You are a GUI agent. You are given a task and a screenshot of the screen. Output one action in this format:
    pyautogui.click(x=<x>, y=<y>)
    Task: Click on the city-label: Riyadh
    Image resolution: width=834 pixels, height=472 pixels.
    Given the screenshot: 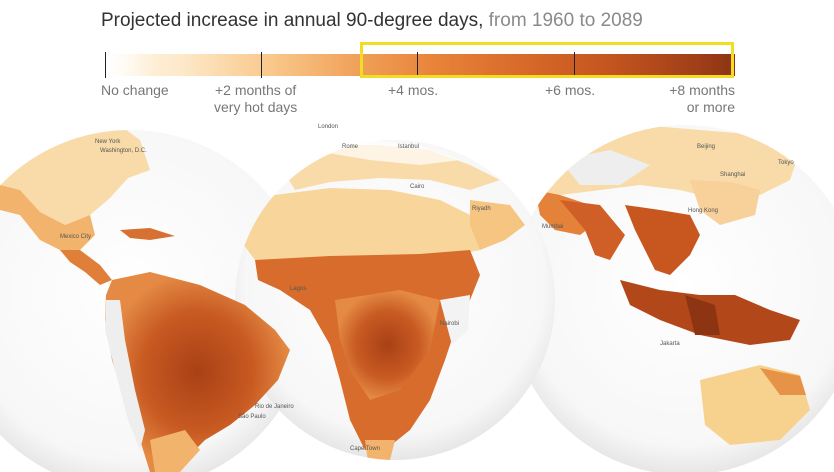 What is the action you would take?
    pyautogui.click(x=481, y=209)
    